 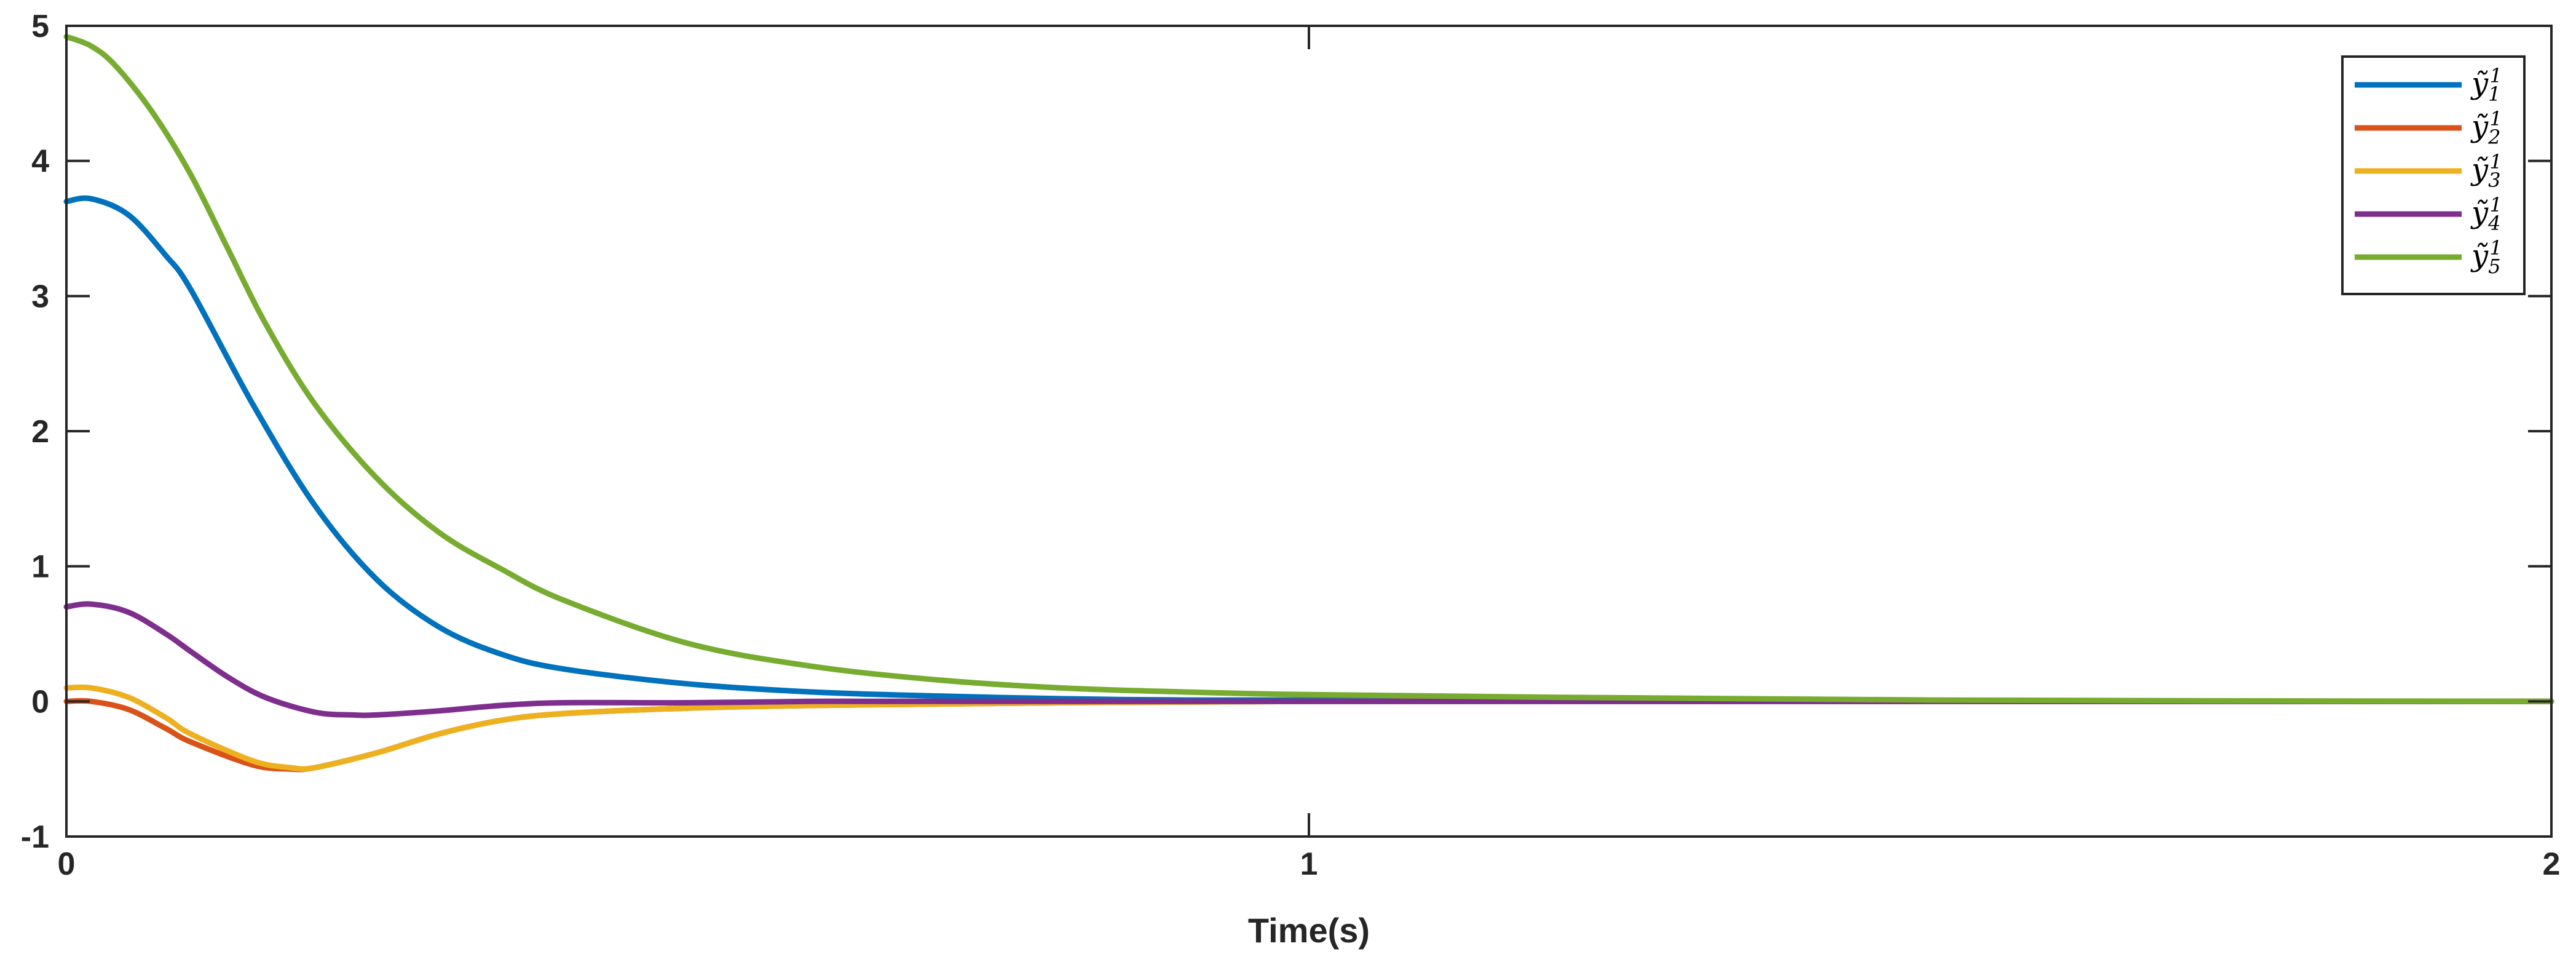 I want to click on y-tick-label: 0, so click(x=40, y=702).